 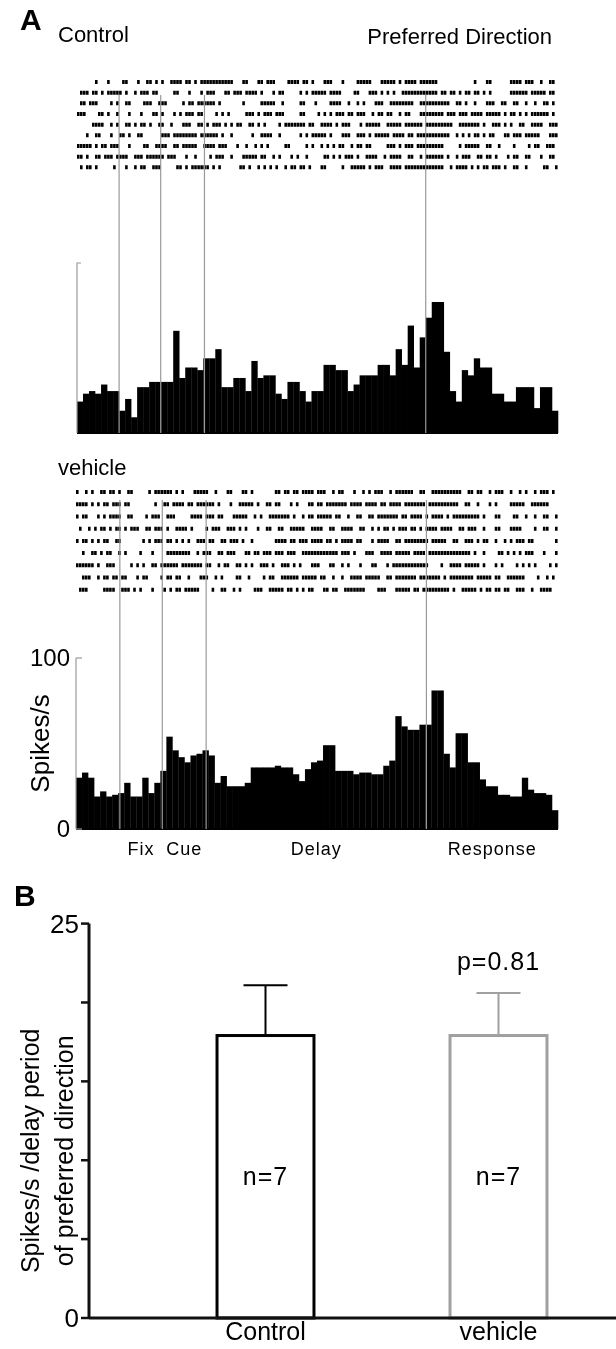 I want to click on chart-title: Control, so click(x=93, y=34).